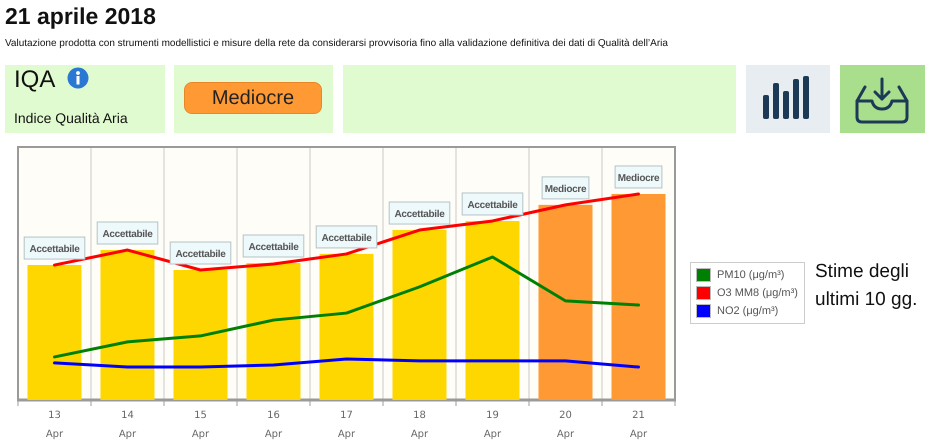 This screenshot has width=937, height=444. What do you see at coordinates (274, 425) in the screenshot?
I see `x-tick-label: 16 Apr` at bounding box center [274, 425].